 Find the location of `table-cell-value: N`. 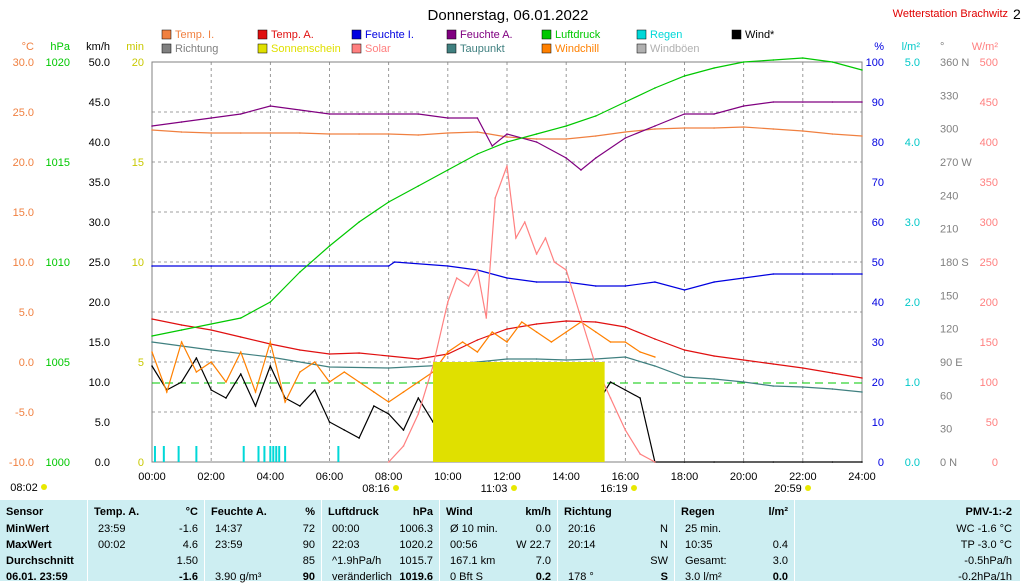

table-cell-value: N is located at coordinates (664, 529).